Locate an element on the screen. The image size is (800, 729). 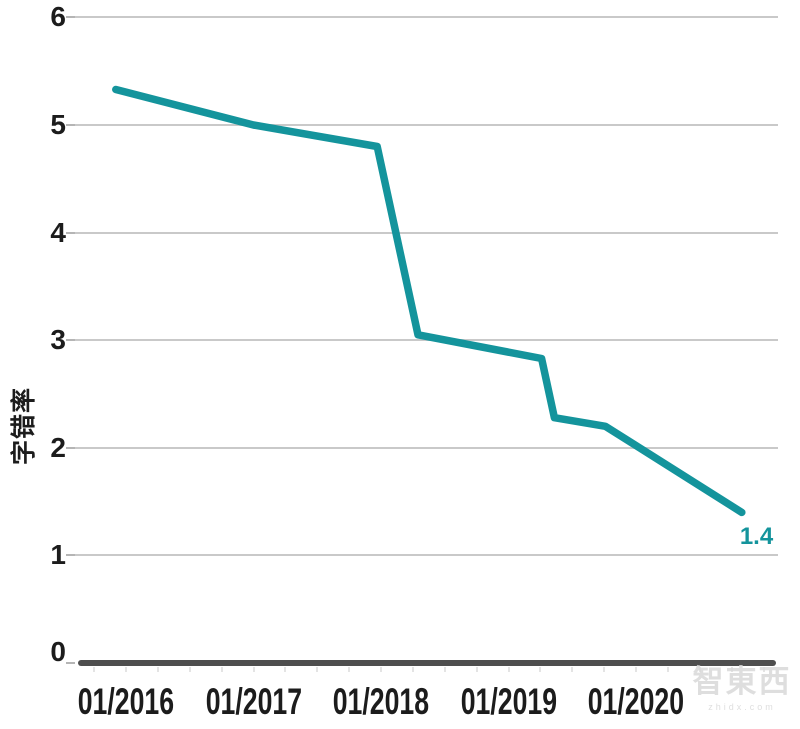
watermark-logo-text: 智東西 is located at coordinates (742, 681).